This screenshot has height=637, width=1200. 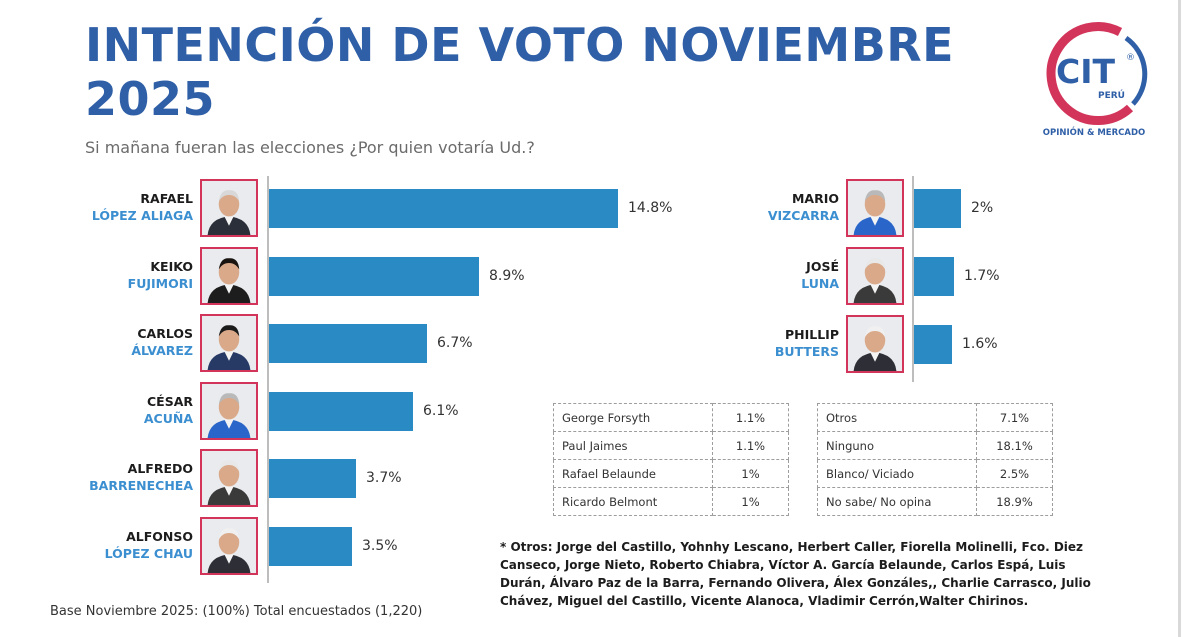 I want to click on cit-logo: CIT ® PERÚ, so click(x=1095, y=82).